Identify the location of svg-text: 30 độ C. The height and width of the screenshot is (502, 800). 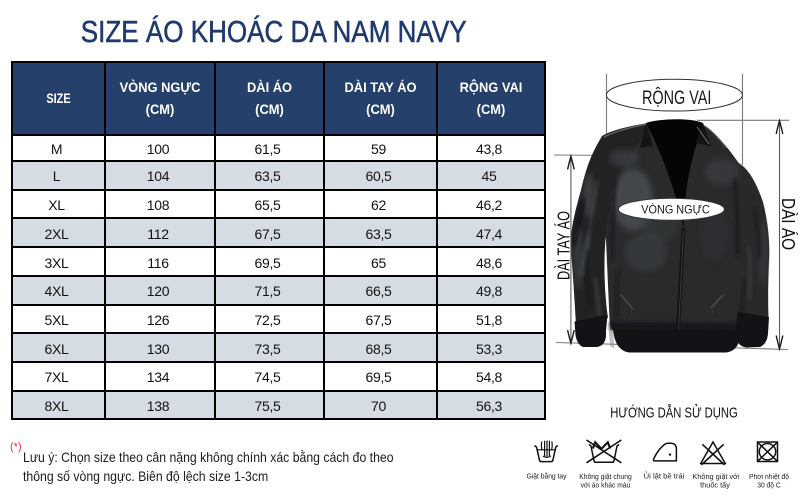
(769, 485).